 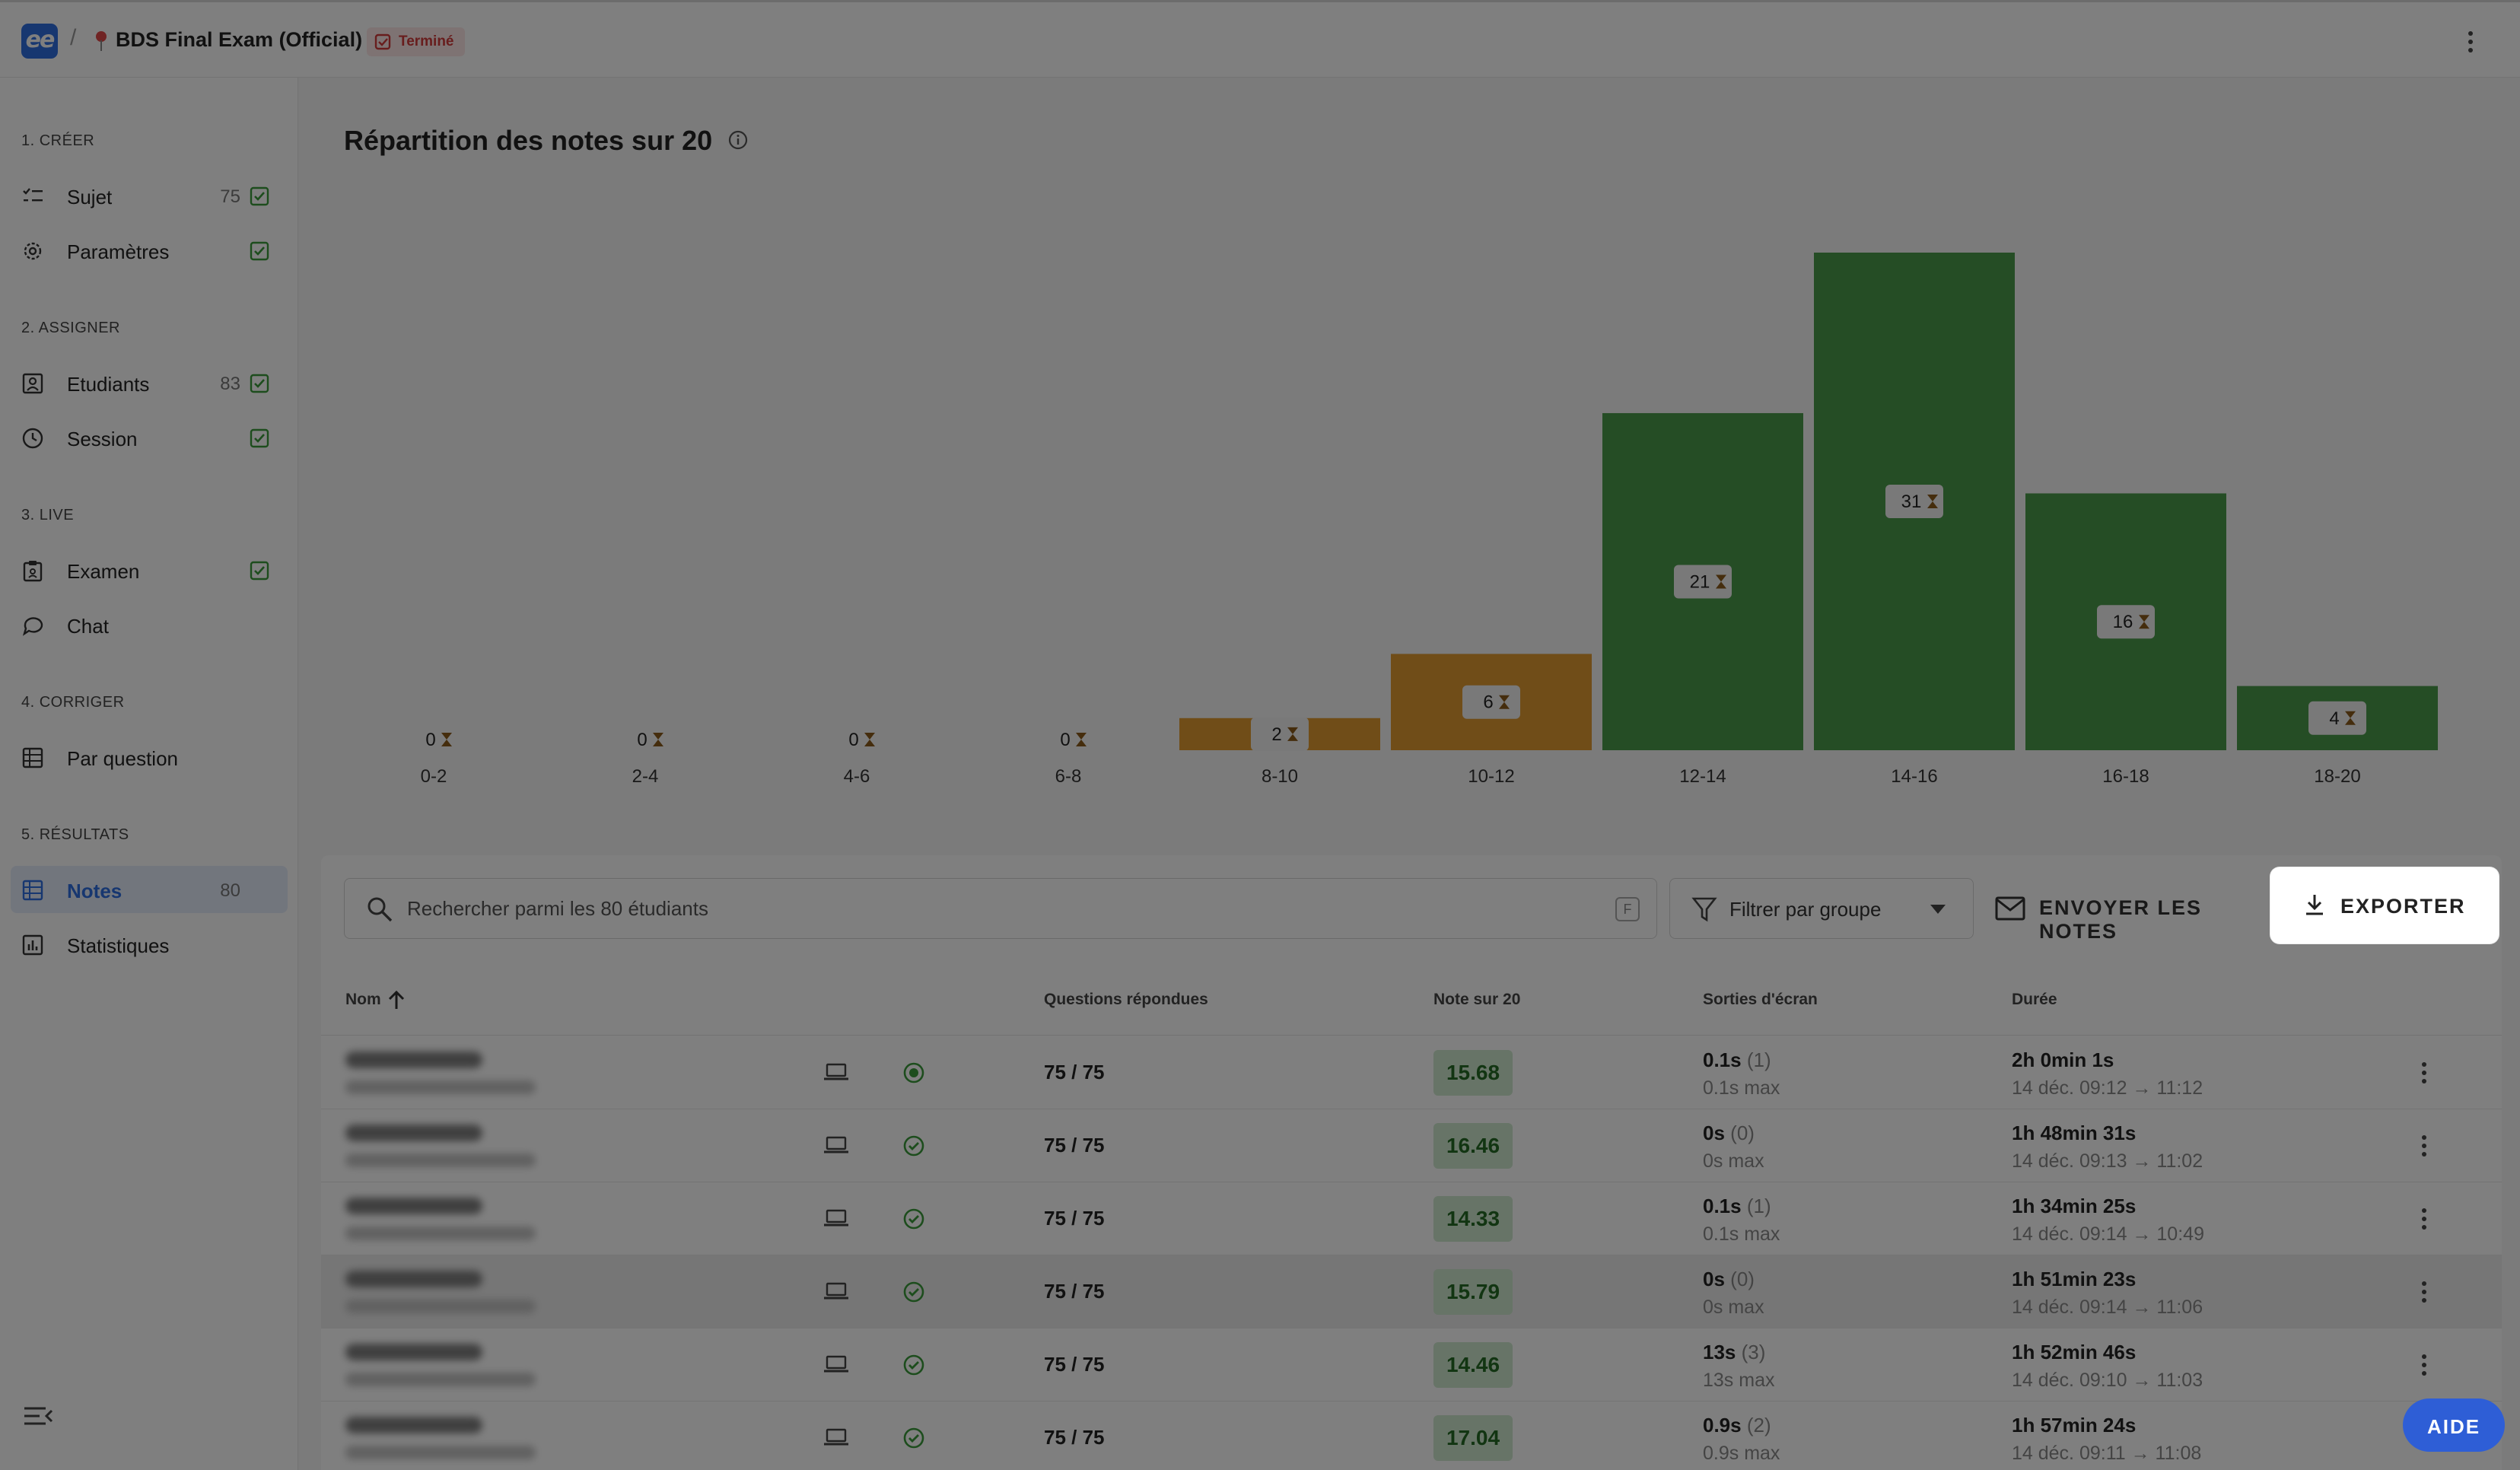 What do you see at coordinates (1722, 1425) in the screenshot?
I see `exit-time: 0.9s` at bounding box center [1722, 1425].